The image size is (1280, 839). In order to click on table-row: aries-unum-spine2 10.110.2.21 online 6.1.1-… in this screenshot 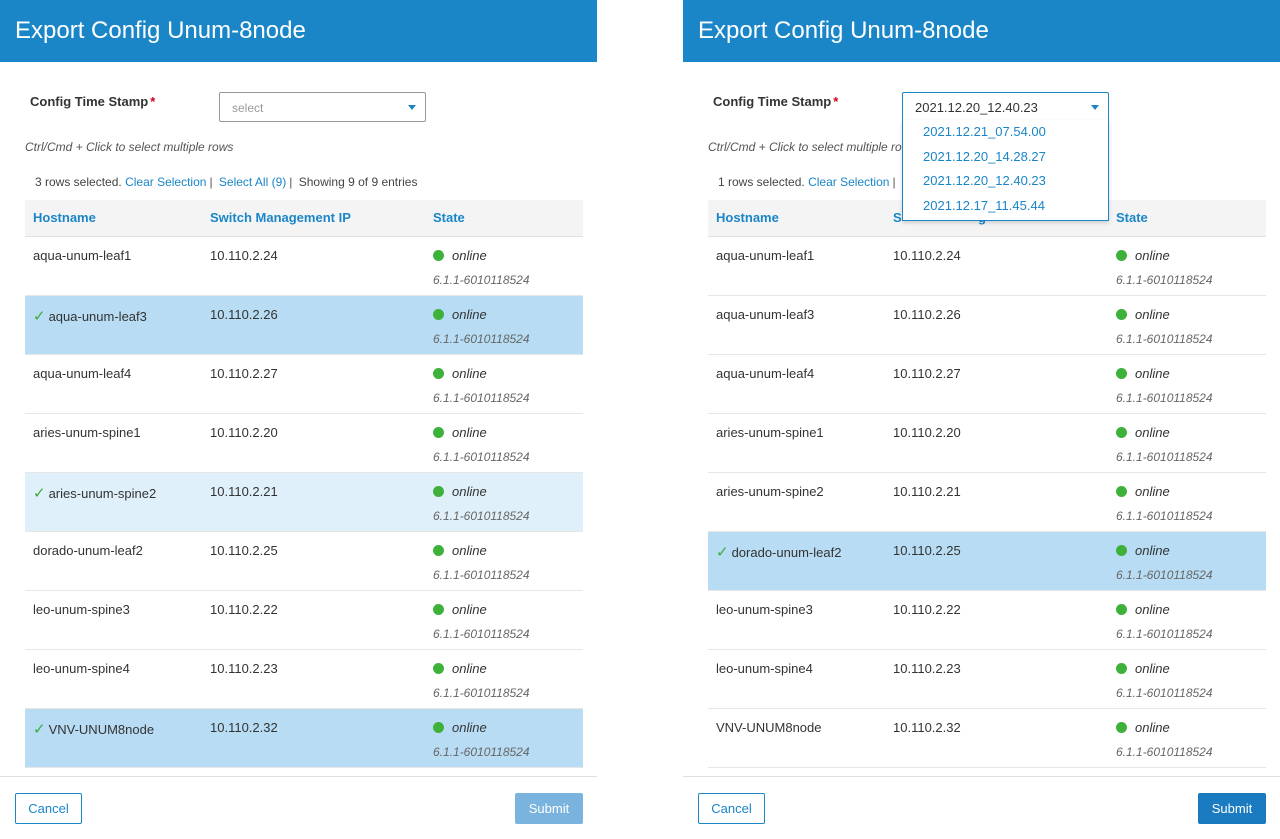, I will do `click(987, 502)`.